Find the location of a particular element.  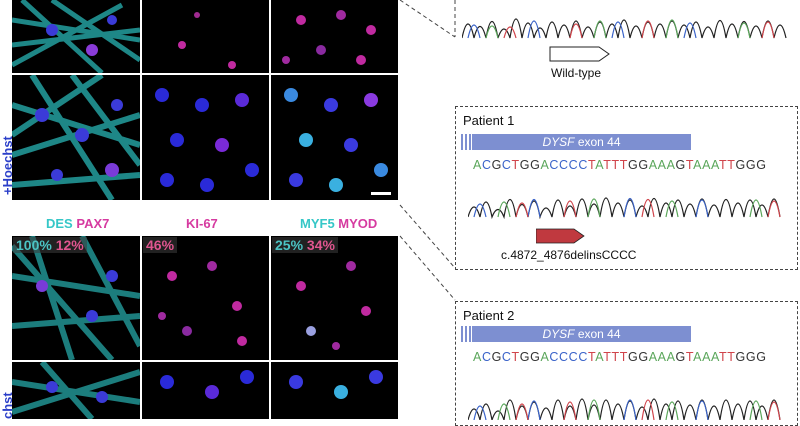

patient-2-sequence: ACGCTGGACCCCTATTTGGAAAGTAAATTGGG is located at coordinates (620, 357).